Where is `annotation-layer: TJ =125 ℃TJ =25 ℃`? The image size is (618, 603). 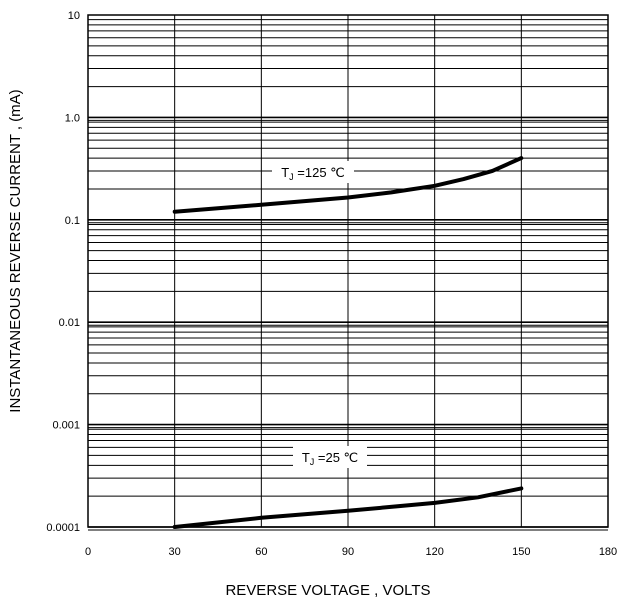
annotation-layer: TJ =125 ℃TJ =25 ℃ is located at coordinates (319, 314).